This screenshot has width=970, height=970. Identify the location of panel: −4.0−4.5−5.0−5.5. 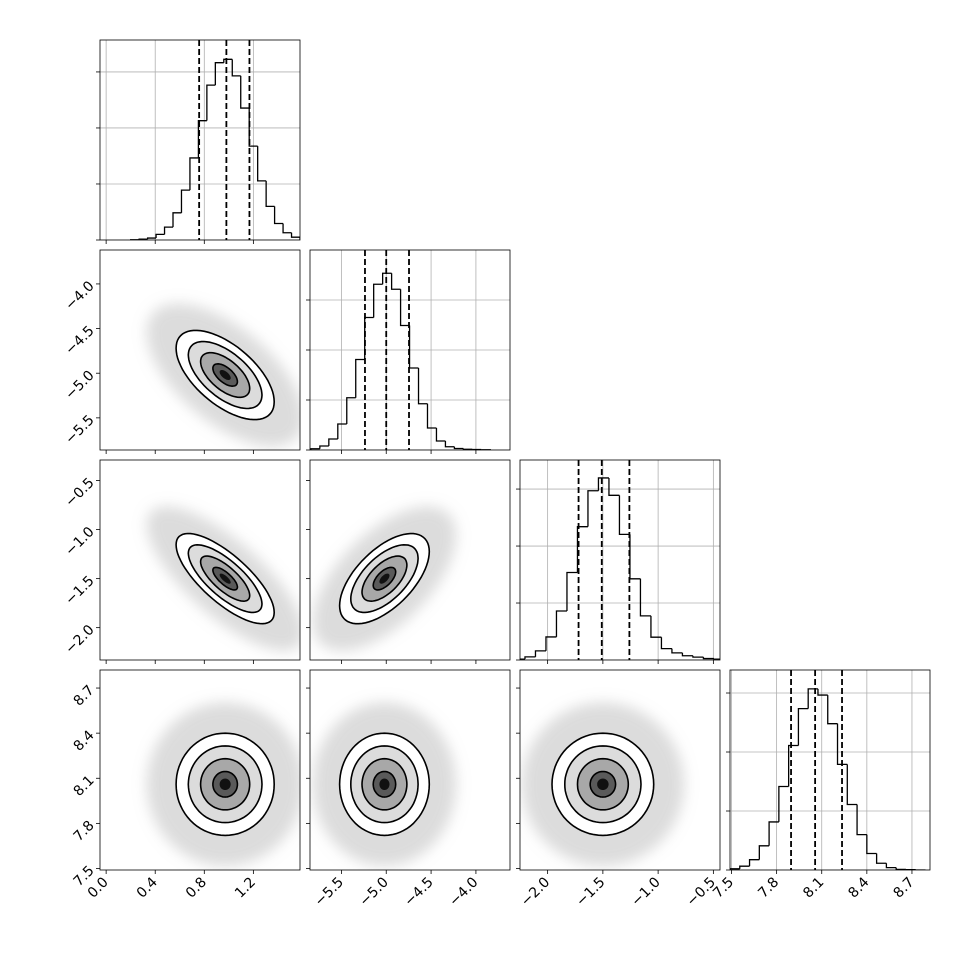
(181, 351).